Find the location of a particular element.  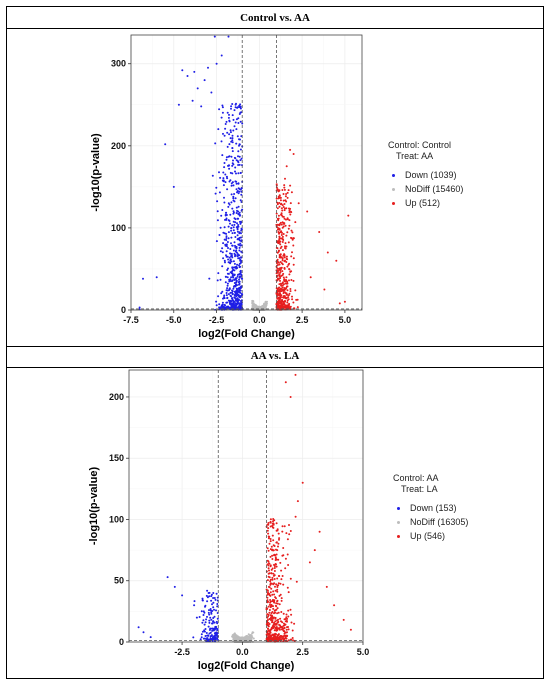

panel-divider is located at coordinates (275, 346).